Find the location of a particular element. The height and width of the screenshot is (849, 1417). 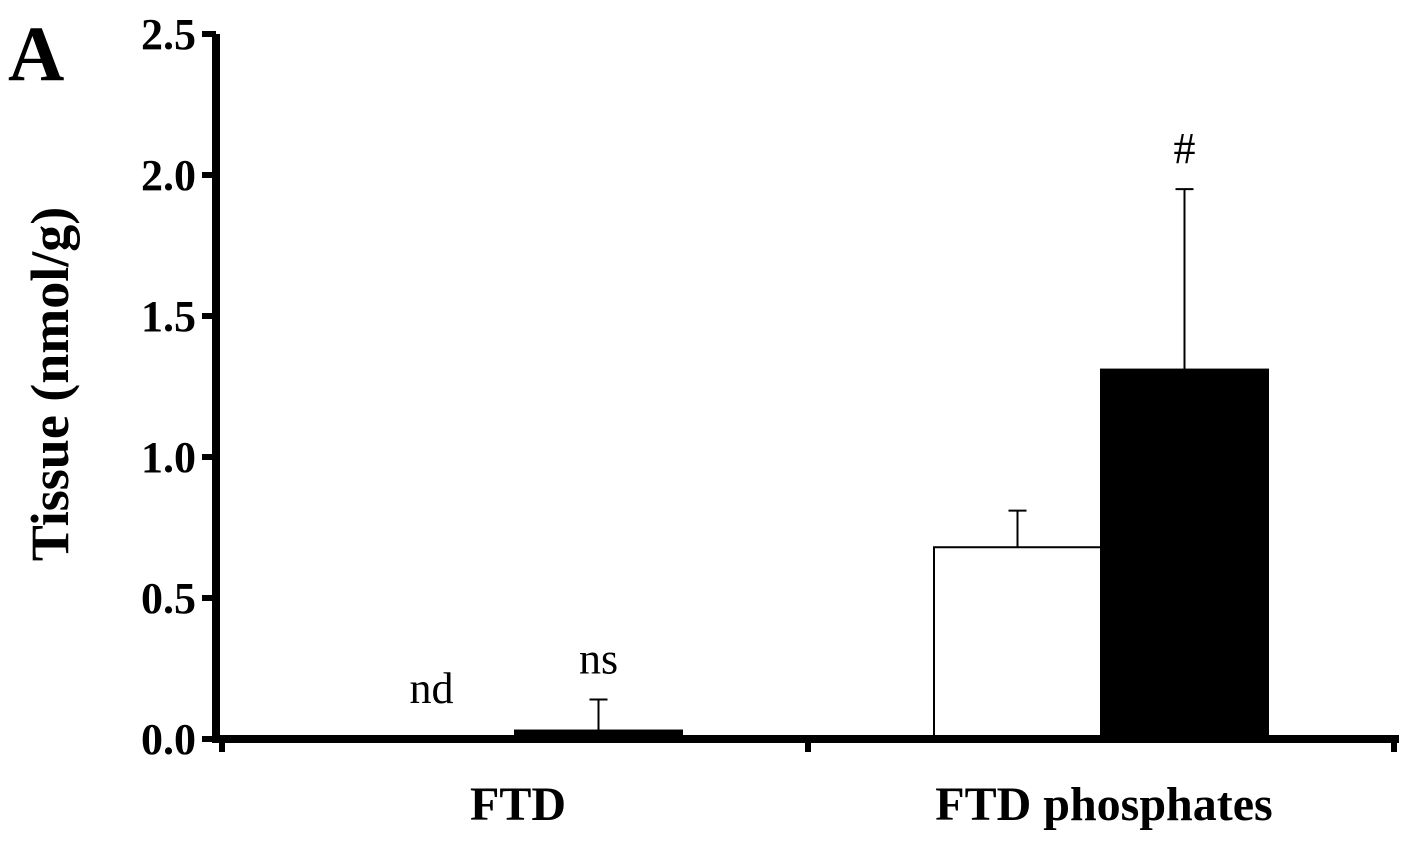

y-axis-label: Tissue (nmol/g) is located at coordinates (50, 384).